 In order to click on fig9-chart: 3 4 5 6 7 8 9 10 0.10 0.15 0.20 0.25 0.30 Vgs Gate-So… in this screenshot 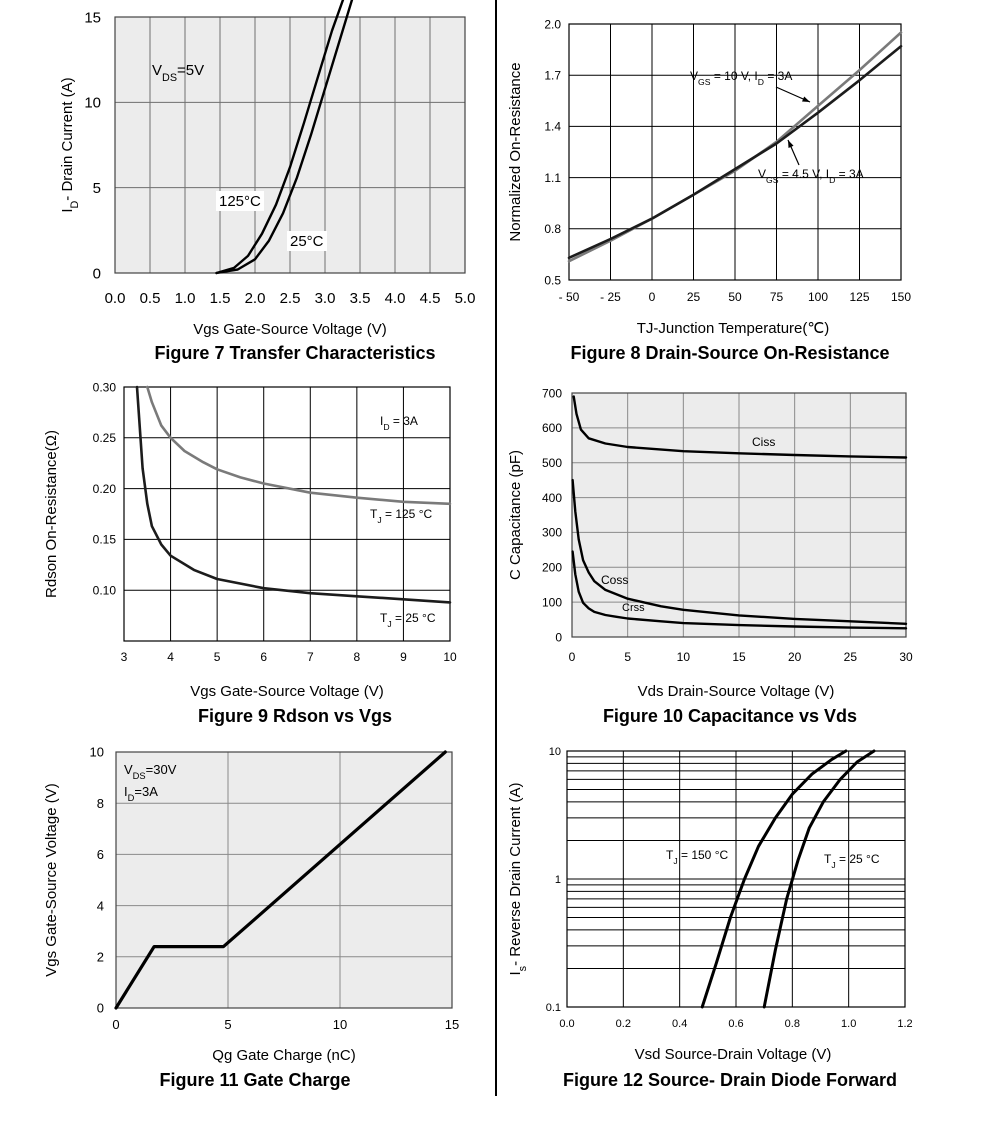, I will do `click(250, 540)`.